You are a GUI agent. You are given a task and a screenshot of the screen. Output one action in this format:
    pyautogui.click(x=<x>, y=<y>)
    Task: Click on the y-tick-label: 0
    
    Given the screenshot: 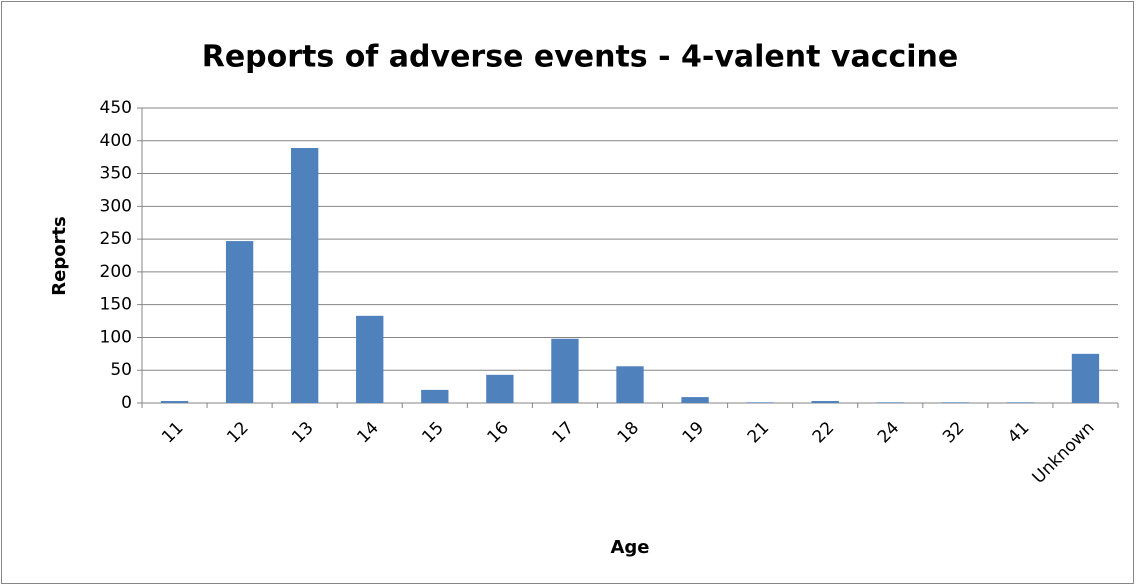 What is the action you would take?
    pyautogui.click(x=126, y=403)
    